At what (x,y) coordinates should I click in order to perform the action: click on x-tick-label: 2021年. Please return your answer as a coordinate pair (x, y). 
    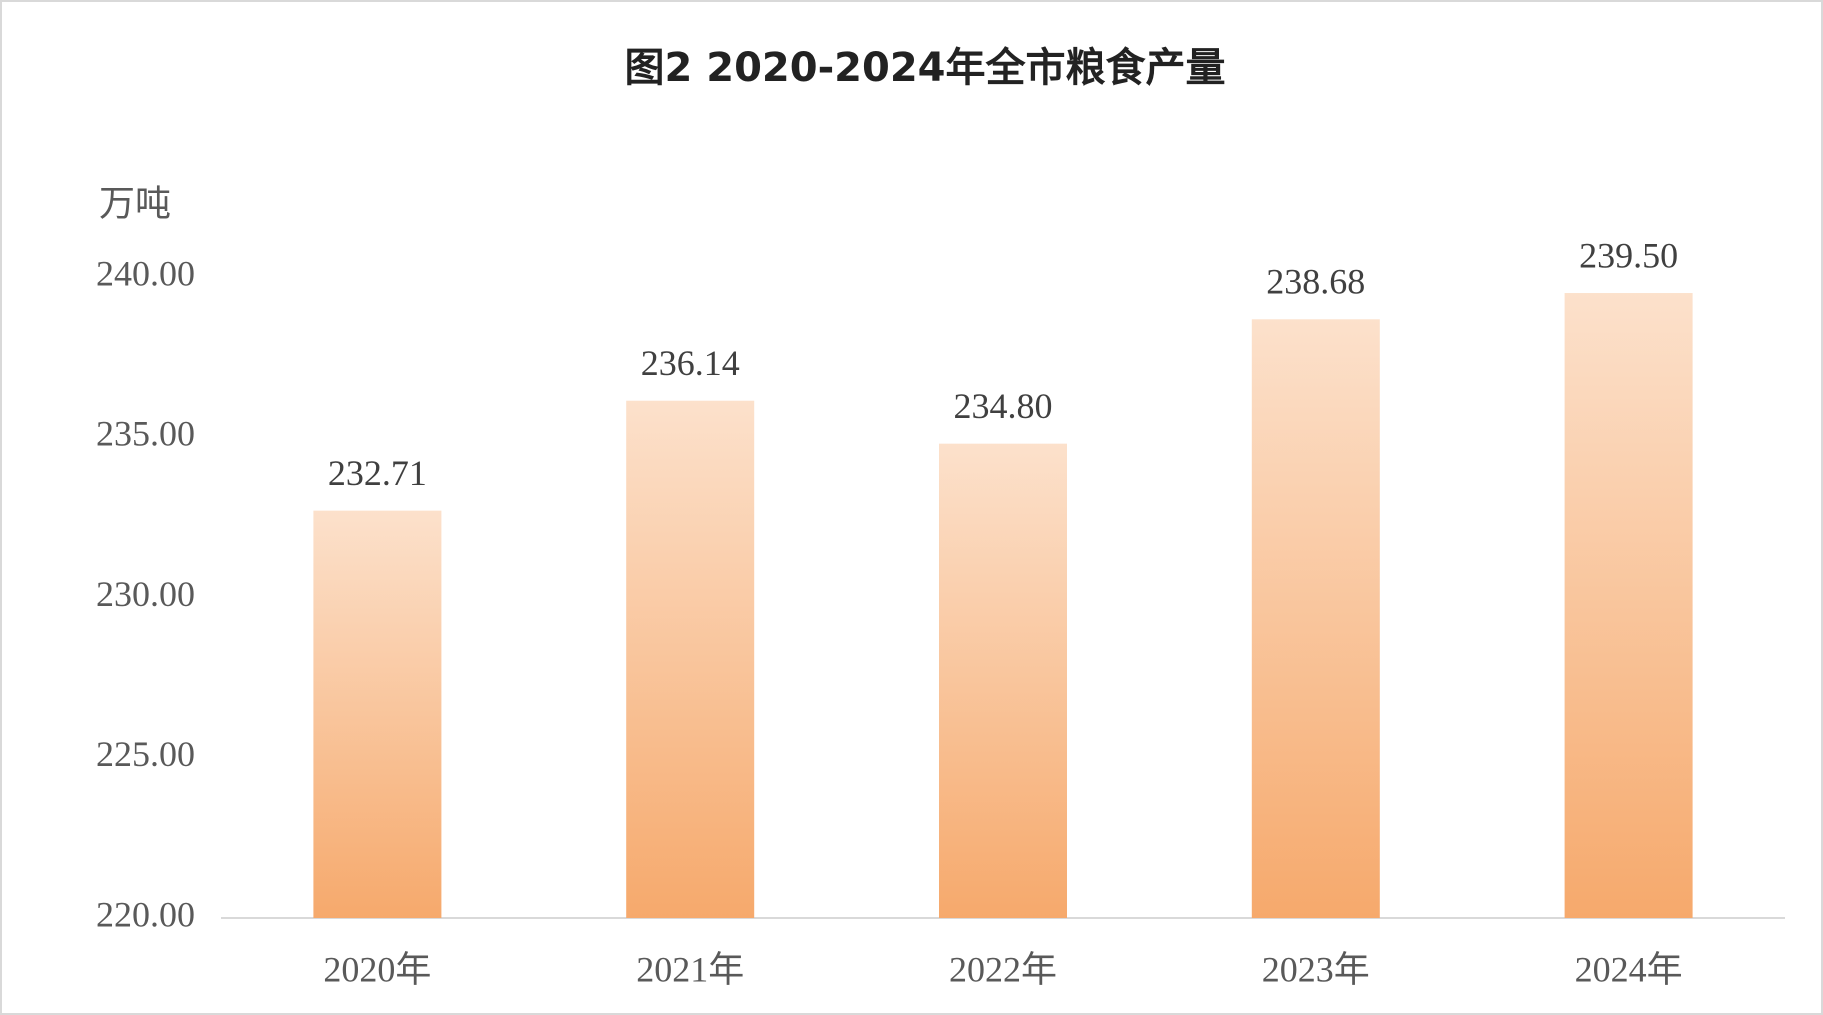
    Looking at the image, I should click on (690, 969).